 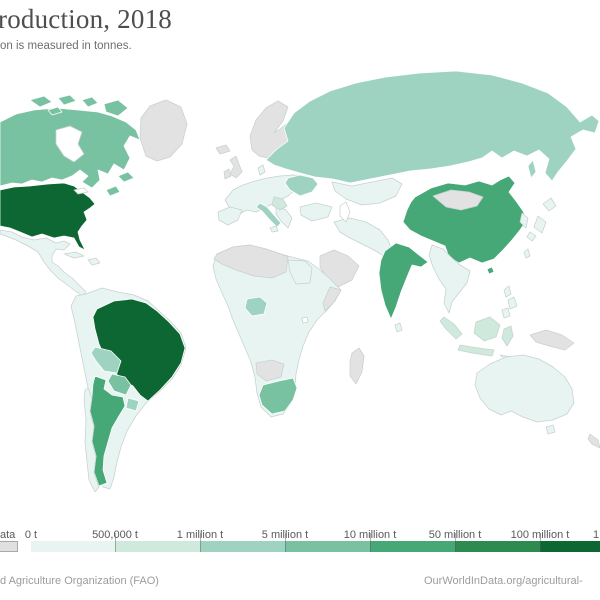 I want to click on country-cuba, so click(x=74, y=255).